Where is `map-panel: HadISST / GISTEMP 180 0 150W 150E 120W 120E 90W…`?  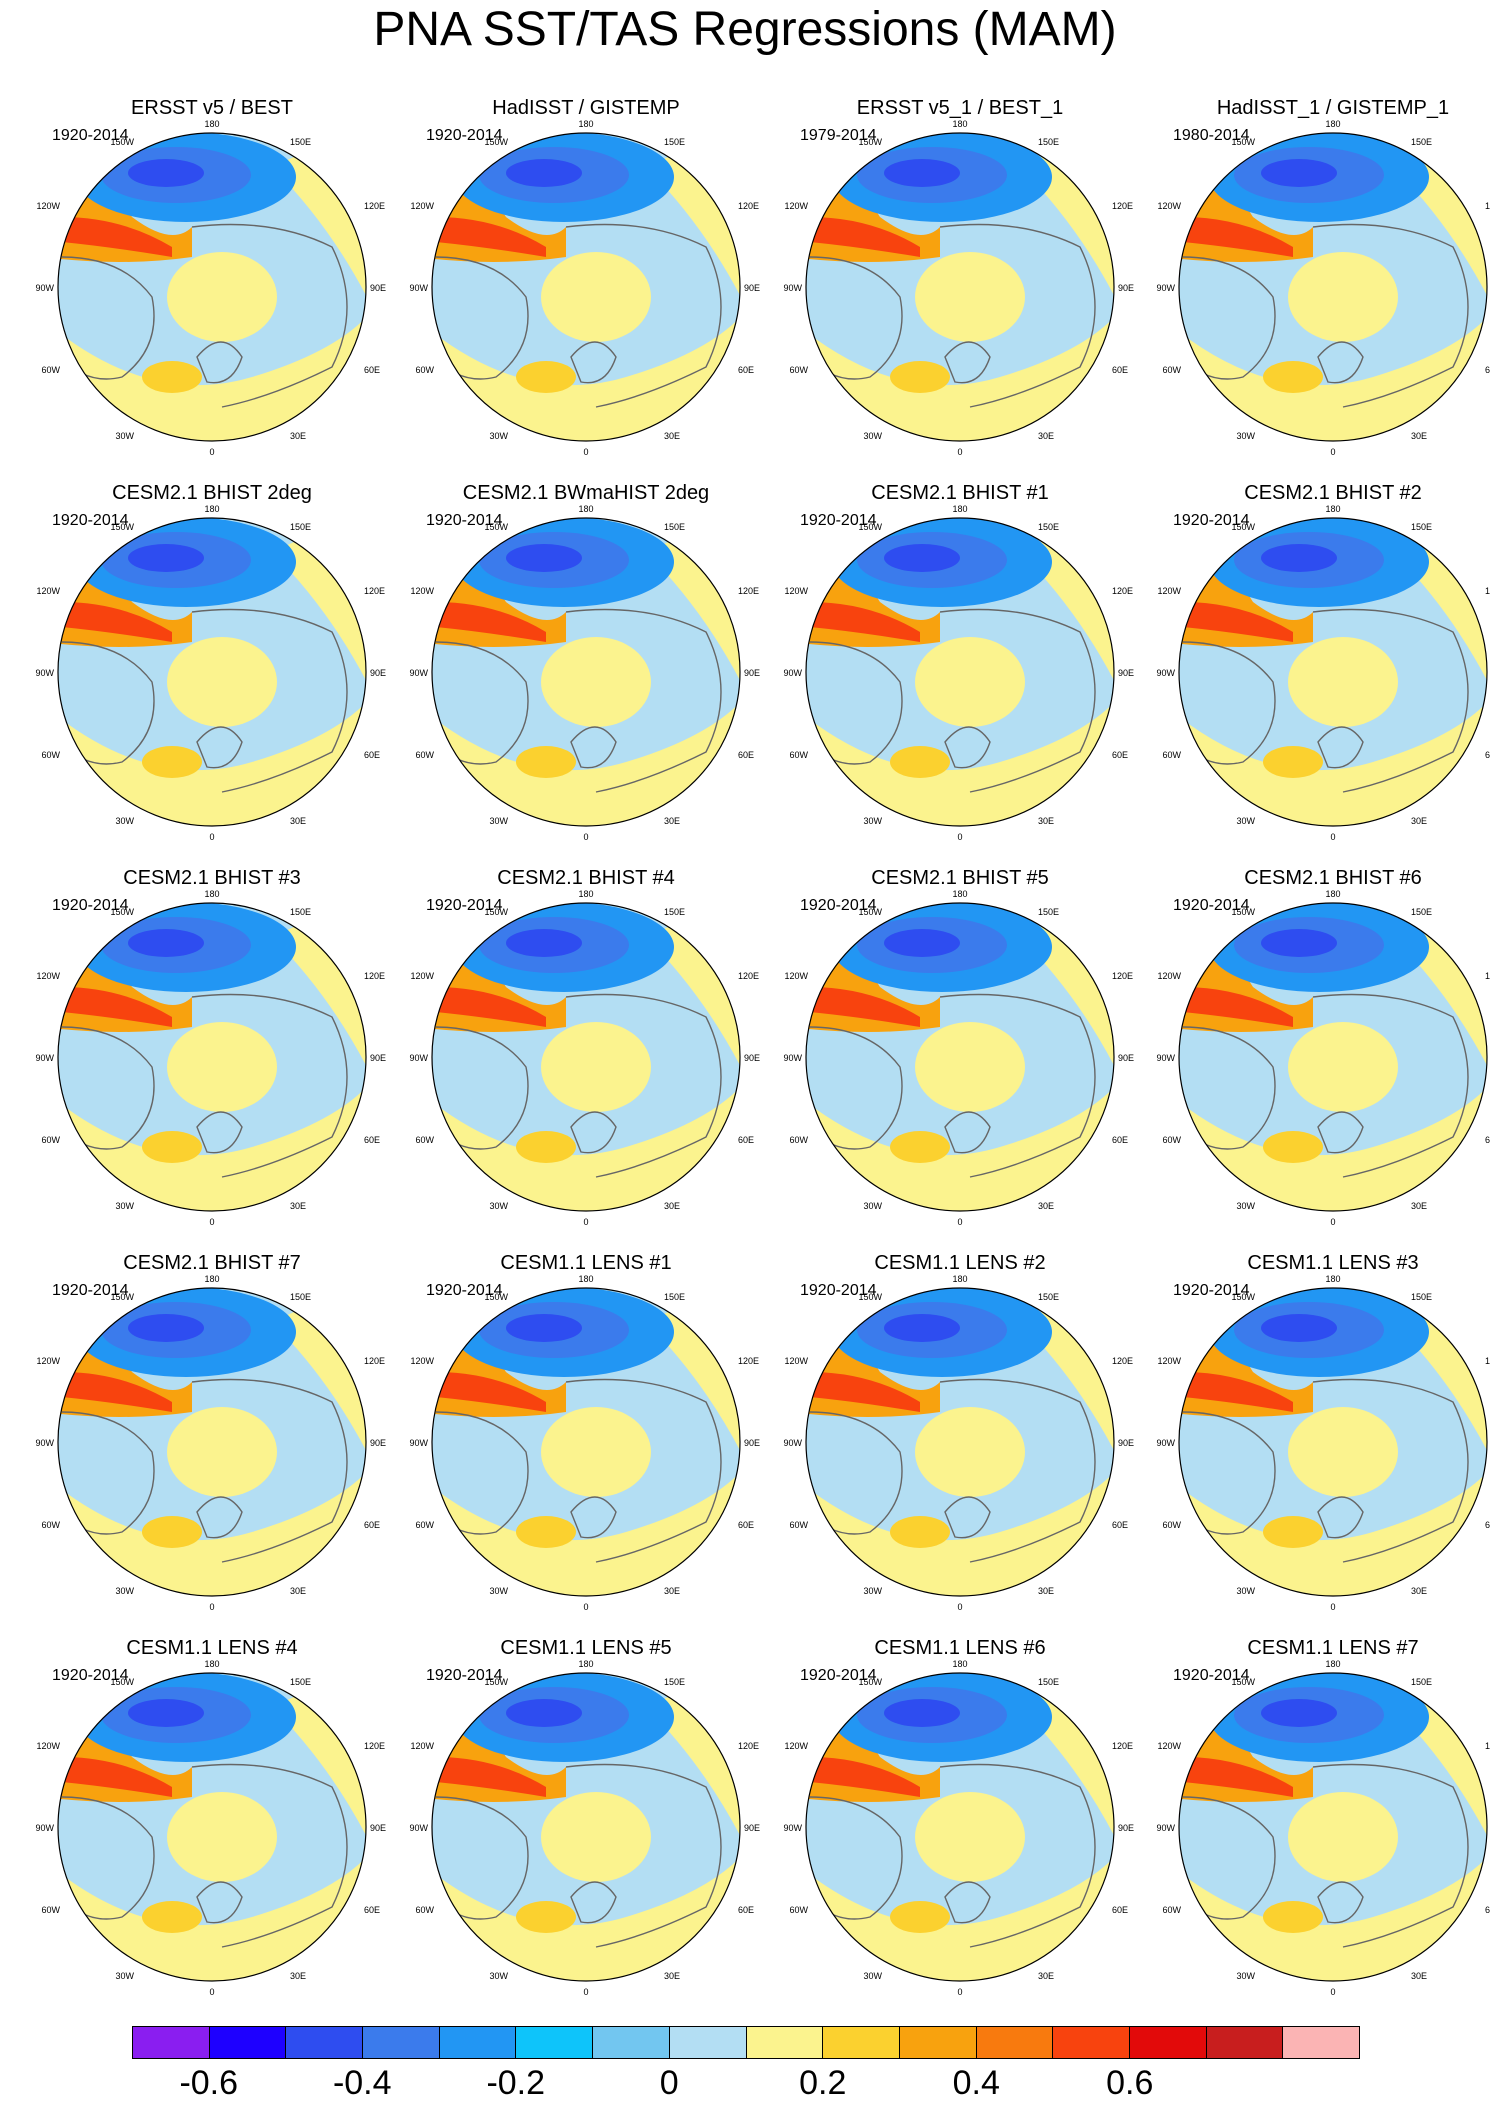 map-panel: HadISST / GISTEMP 180 0 150W 150E 120W 120E 90W… is located at coordinates (586, 289).